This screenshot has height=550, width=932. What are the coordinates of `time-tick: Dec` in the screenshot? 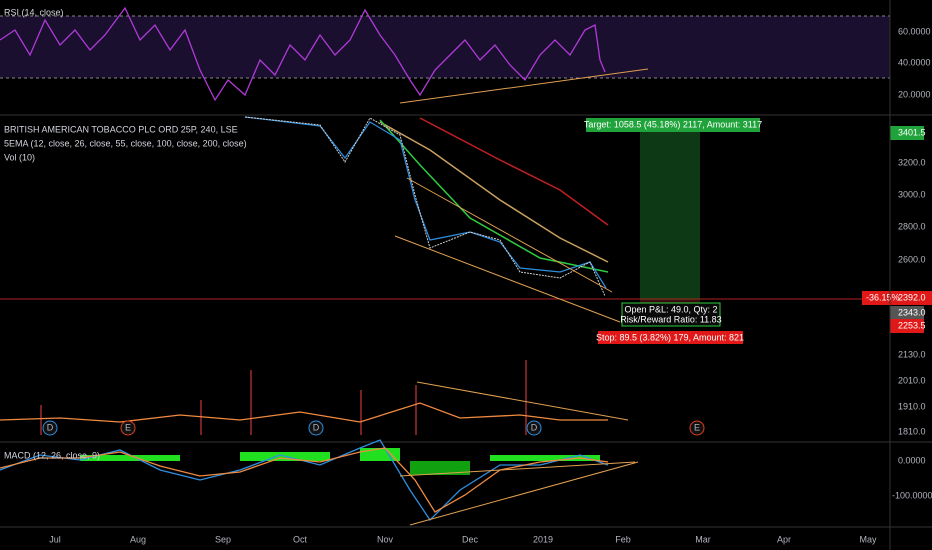 It's located at (470, 539).